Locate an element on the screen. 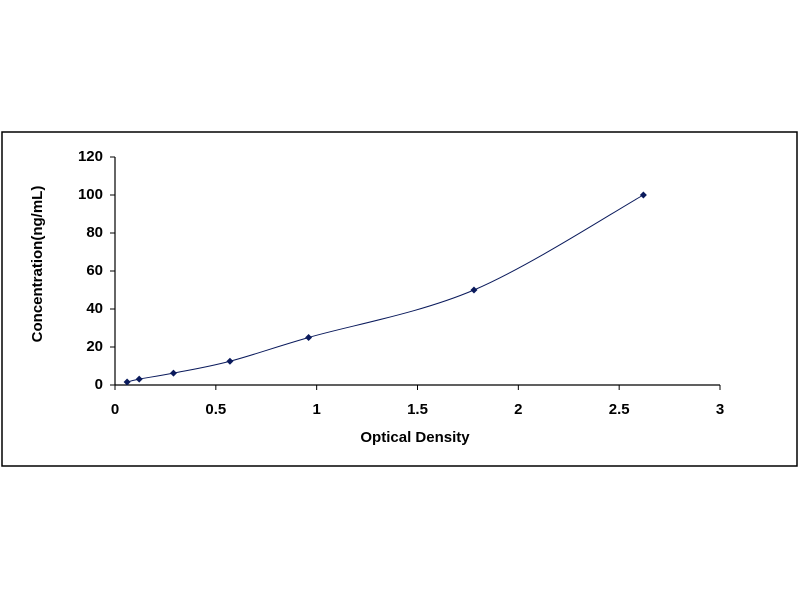  x-tick-label: 1.5 is located at coordinates (417, 409).